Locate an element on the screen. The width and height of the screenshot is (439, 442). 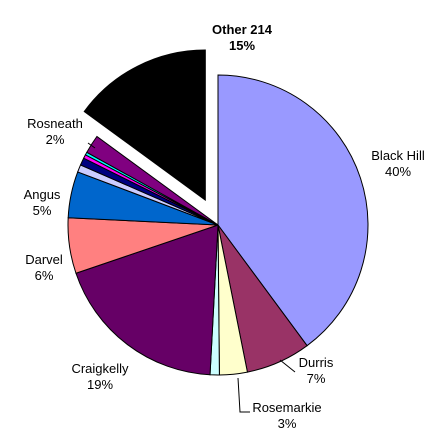
slice-label-rosemarkie: Rosemarkie is located at coordinates (286, 407).